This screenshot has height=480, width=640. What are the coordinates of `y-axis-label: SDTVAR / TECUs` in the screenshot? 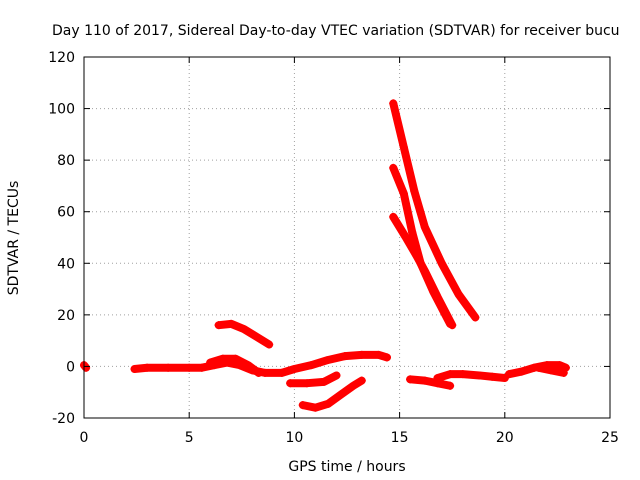 It's located at (14, 238).